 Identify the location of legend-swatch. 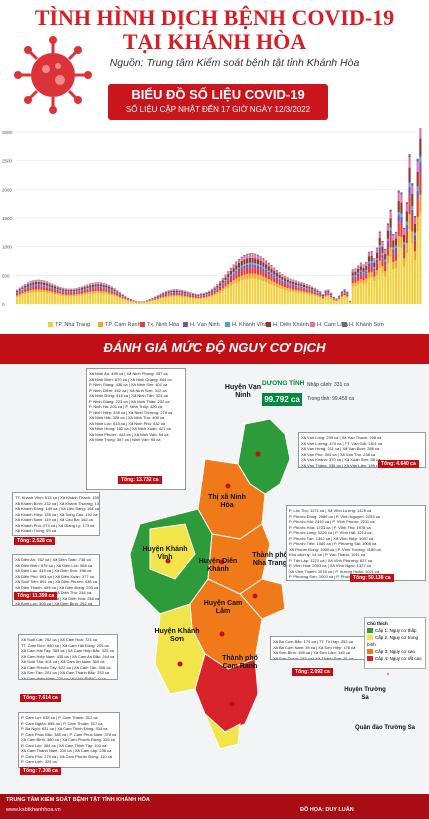
(227, 325).